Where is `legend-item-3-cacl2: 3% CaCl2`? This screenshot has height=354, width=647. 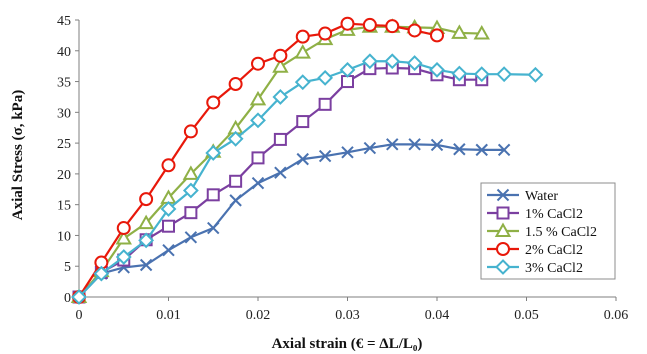 legend-item-3-cacl2: 3% CaCl2 is located at coordinates (535, 267).